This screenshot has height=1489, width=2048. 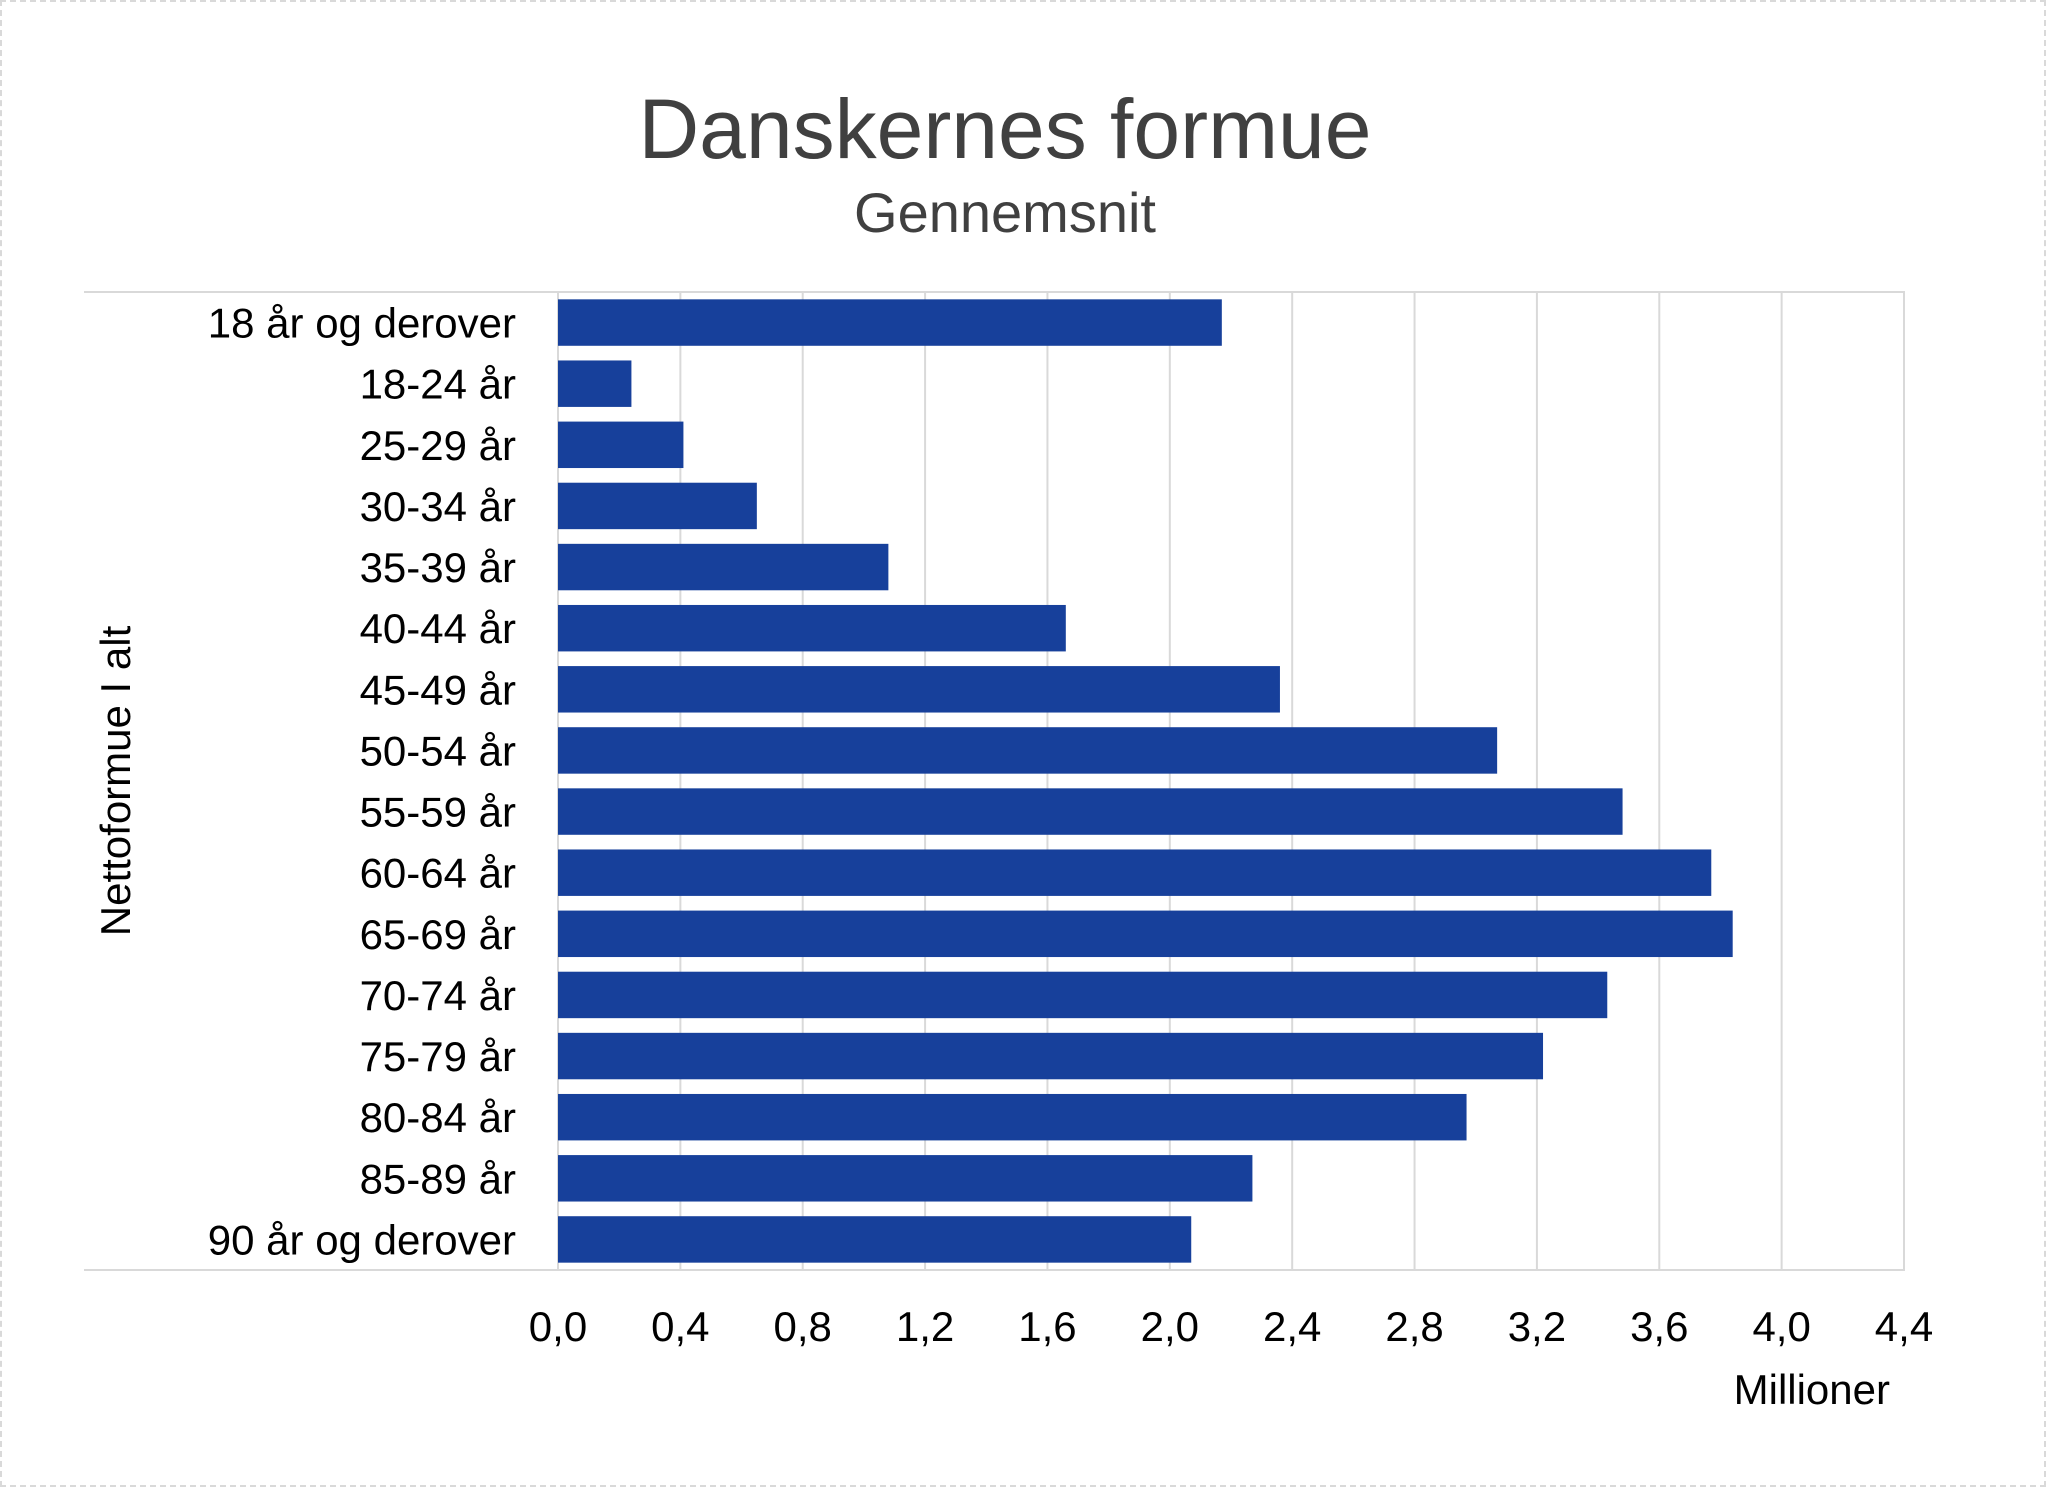 I want to click on category-label: 60-64 år, so click(x=438, y=873).